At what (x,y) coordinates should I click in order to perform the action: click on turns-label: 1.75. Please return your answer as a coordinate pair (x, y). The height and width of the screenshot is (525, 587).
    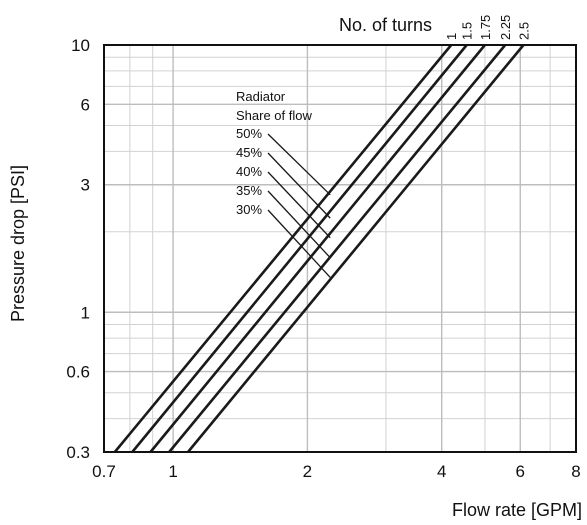
    Looking at the image, I should click on (485, 27).